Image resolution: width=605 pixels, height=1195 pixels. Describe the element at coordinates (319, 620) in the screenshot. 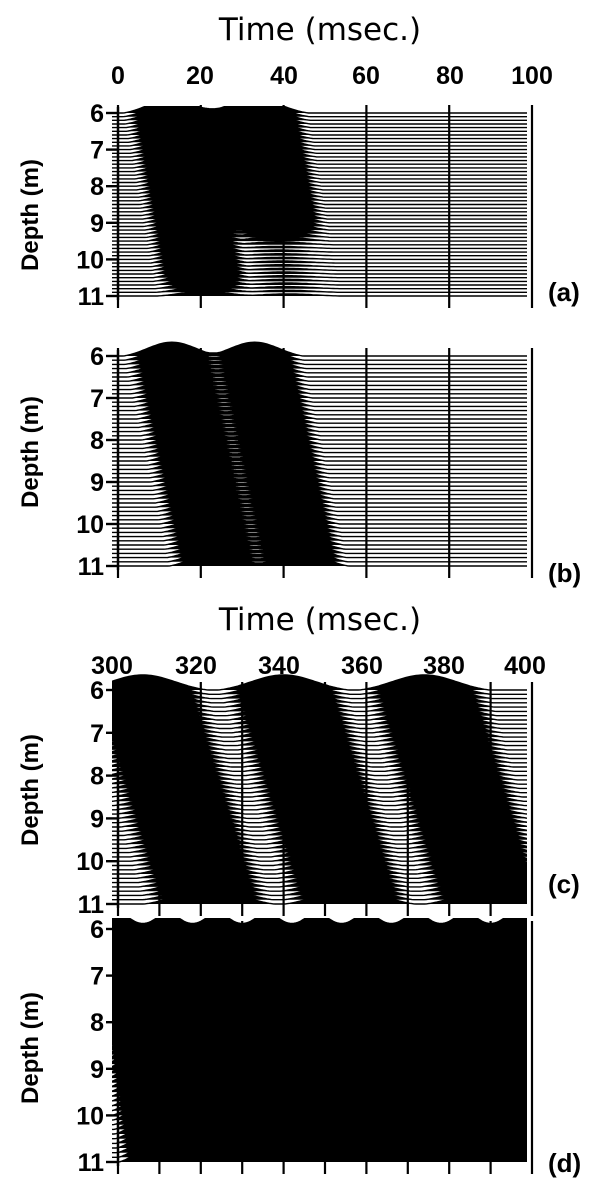

I see `time-axis-title-bottom: Time (msec.)` at that location.